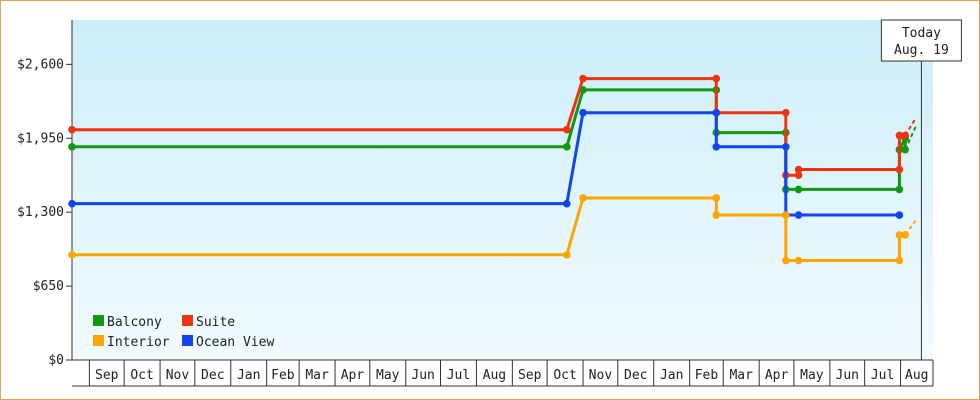 The image size is (980, 400). What do you see at coordinates (215, 322) in the screenshot?
I see `legend-label: Suite` at bounding box center [215, 322].